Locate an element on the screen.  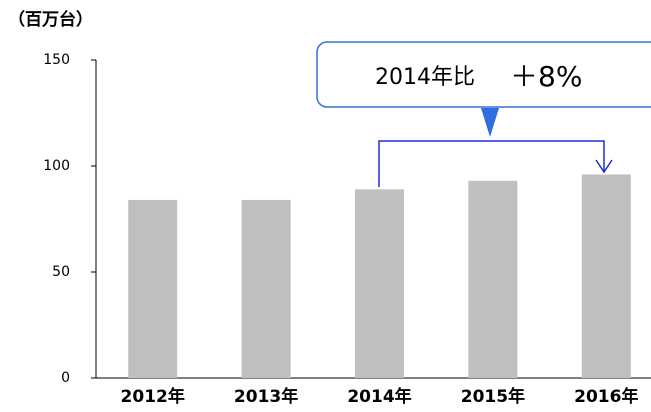
annotation-change: ＋8% is located at coordinates (546, 76).